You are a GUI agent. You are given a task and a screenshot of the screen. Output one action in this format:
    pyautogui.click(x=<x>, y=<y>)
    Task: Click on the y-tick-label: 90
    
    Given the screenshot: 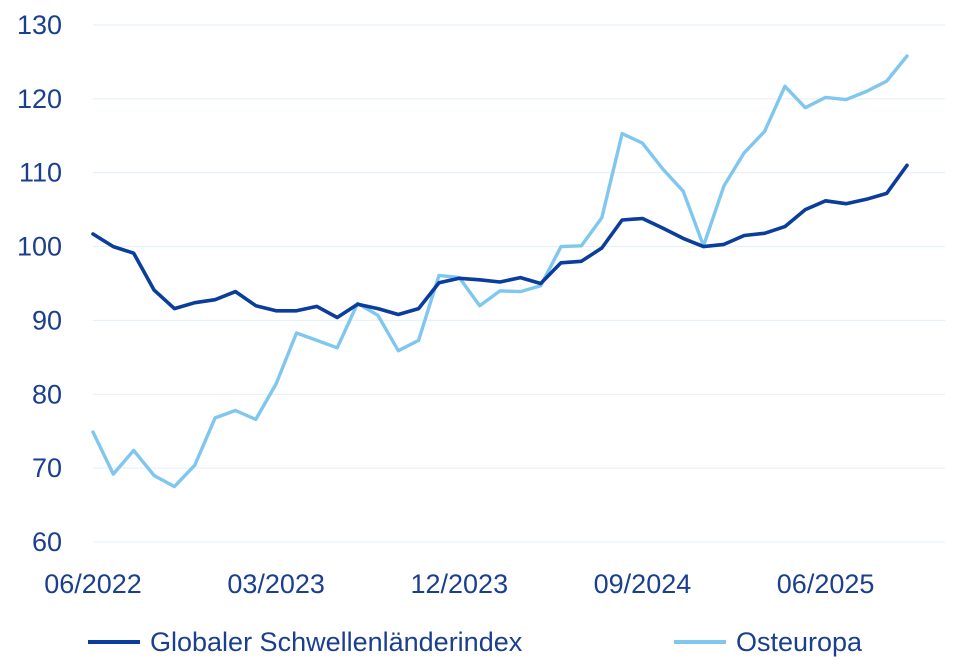 What is the action you would take?
    pyautogui.click(x=47, y=320)
    